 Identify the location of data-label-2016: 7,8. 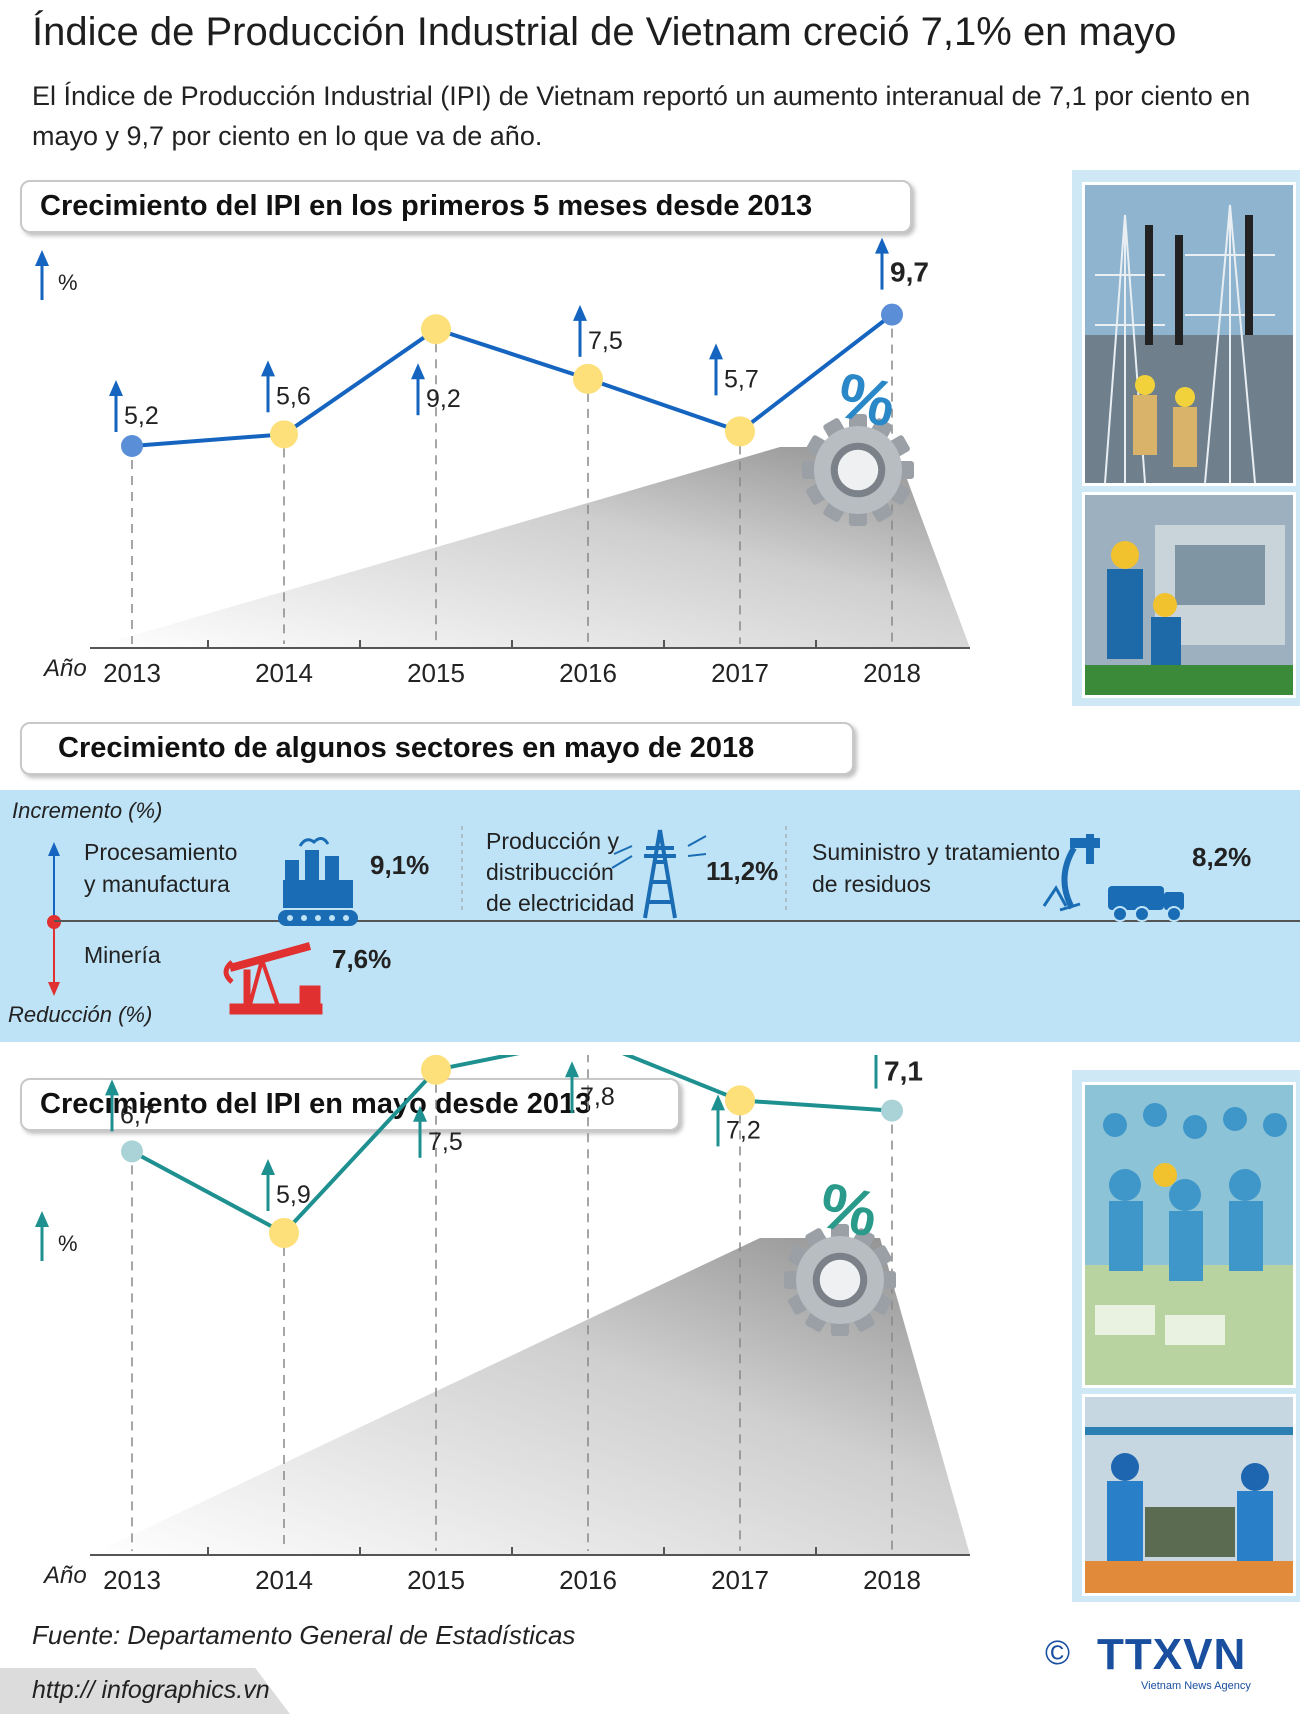
(597, 1097).